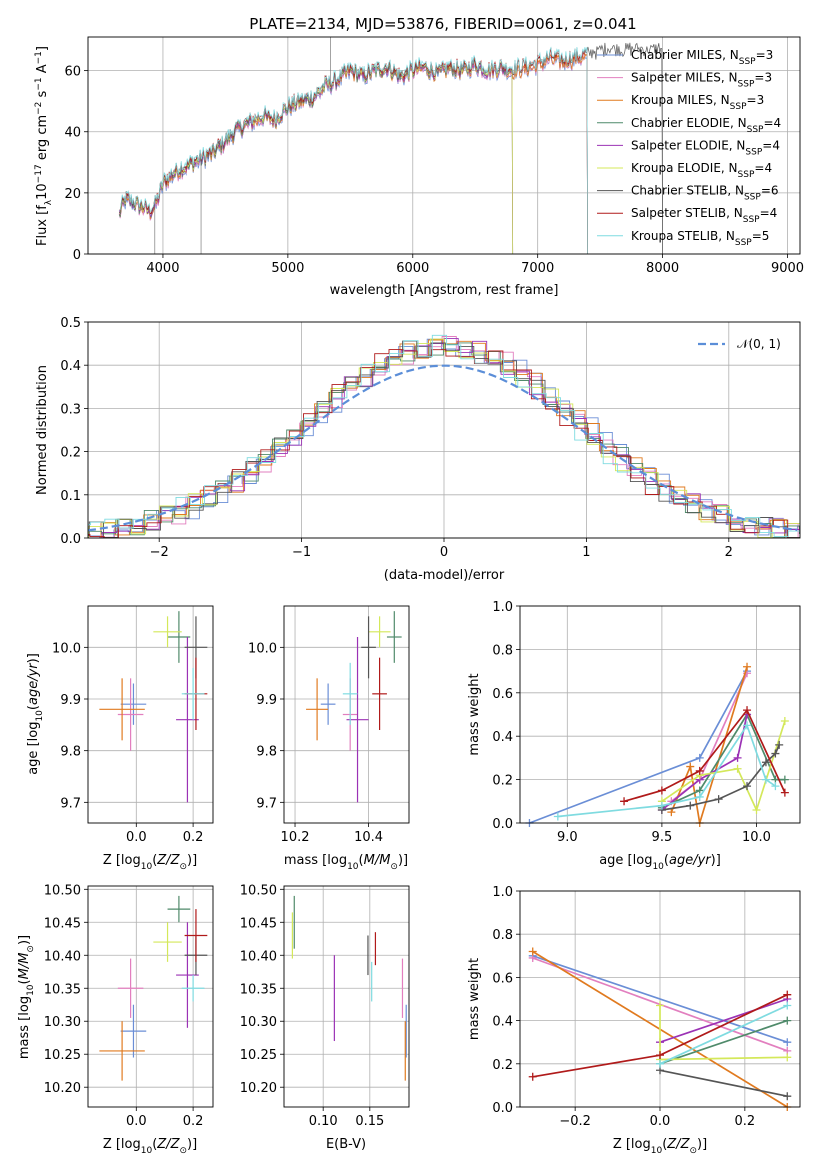 Image resolution: width=819 pixels, height=1170 pixels. I want to click on tick-label-y: 0.1, so click(70, 496).